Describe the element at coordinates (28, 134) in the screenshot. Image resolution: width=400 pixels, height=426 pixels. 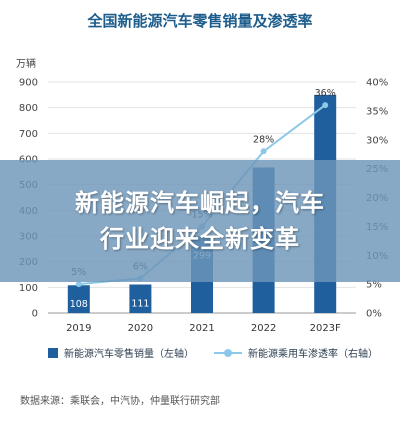
I see `left-tick-label: 700` at that location.